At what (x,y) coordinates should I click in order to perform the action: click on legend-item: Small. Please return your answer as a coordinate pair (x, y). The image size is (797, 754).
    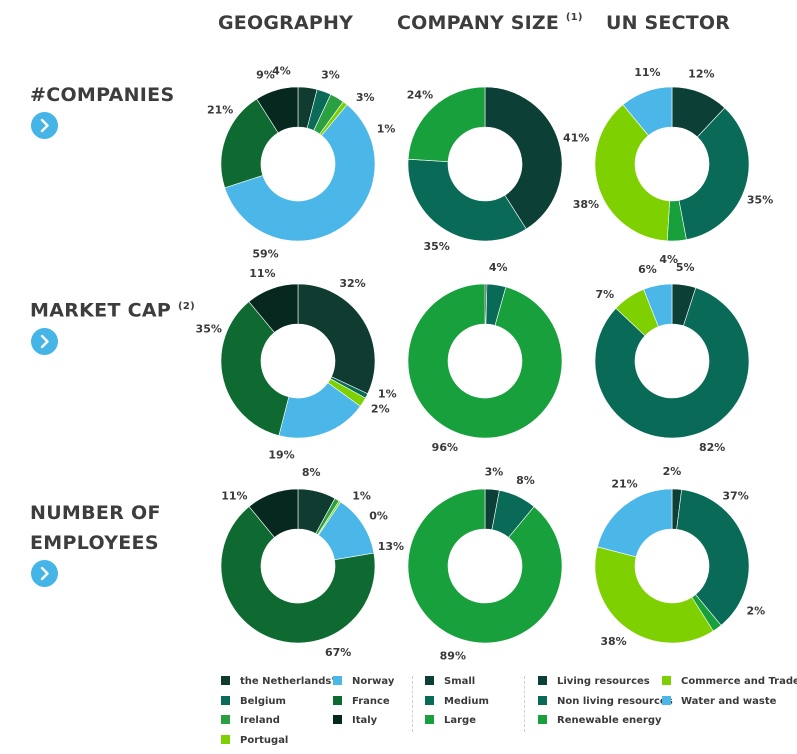
    Looking at the image, I should click on (450, 681).